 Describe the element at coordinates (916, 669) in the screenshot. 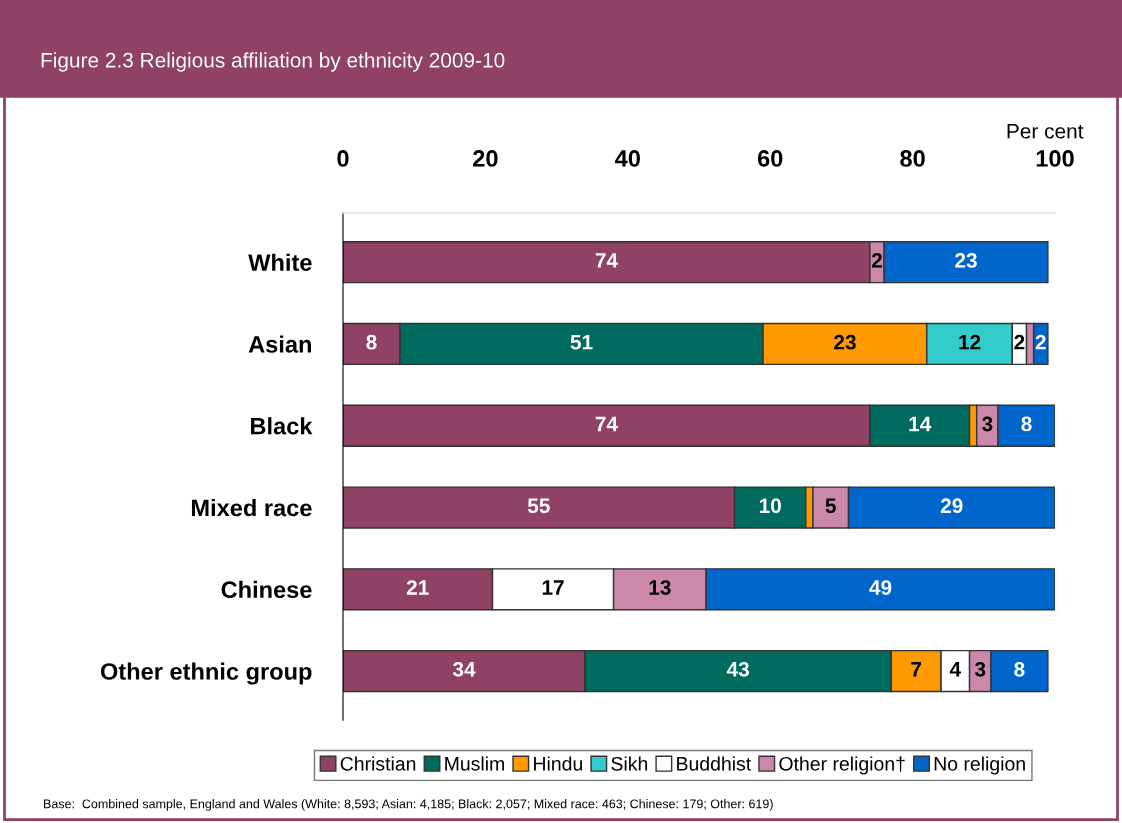

I see `data-label: 7` at that location.